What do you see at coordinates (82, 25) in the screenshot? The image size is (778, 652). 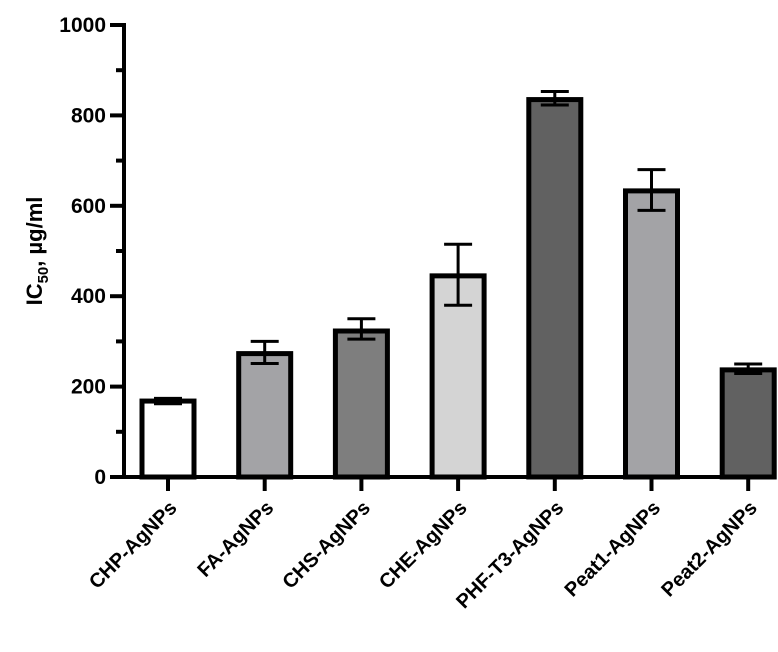 I see `y-tick-label: 1000` at bounding box center [82, 25].